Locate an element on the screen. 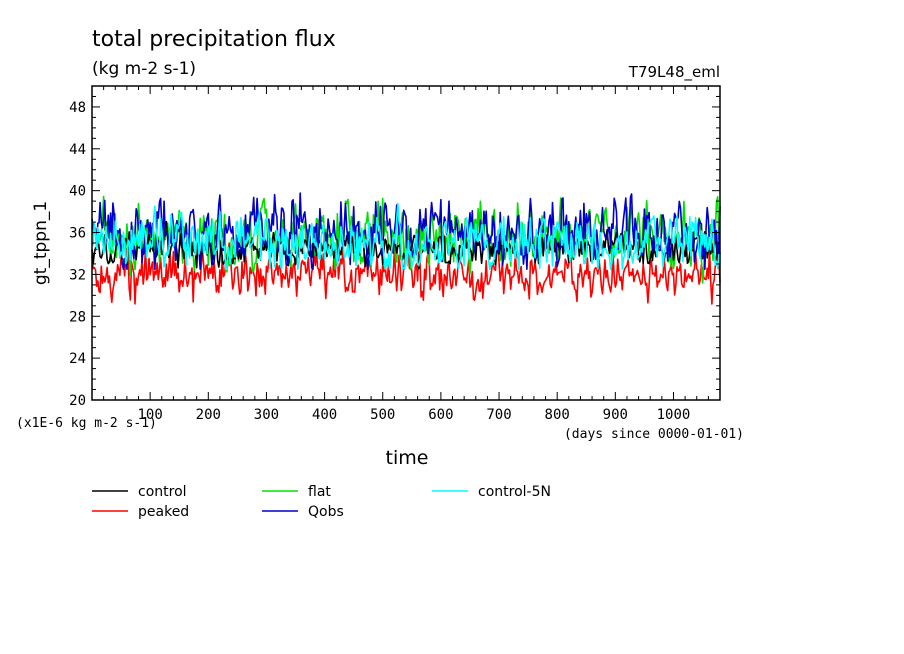 The image size is (904, 654). legend-label-flat: flat is located at coordinates (319, 492).